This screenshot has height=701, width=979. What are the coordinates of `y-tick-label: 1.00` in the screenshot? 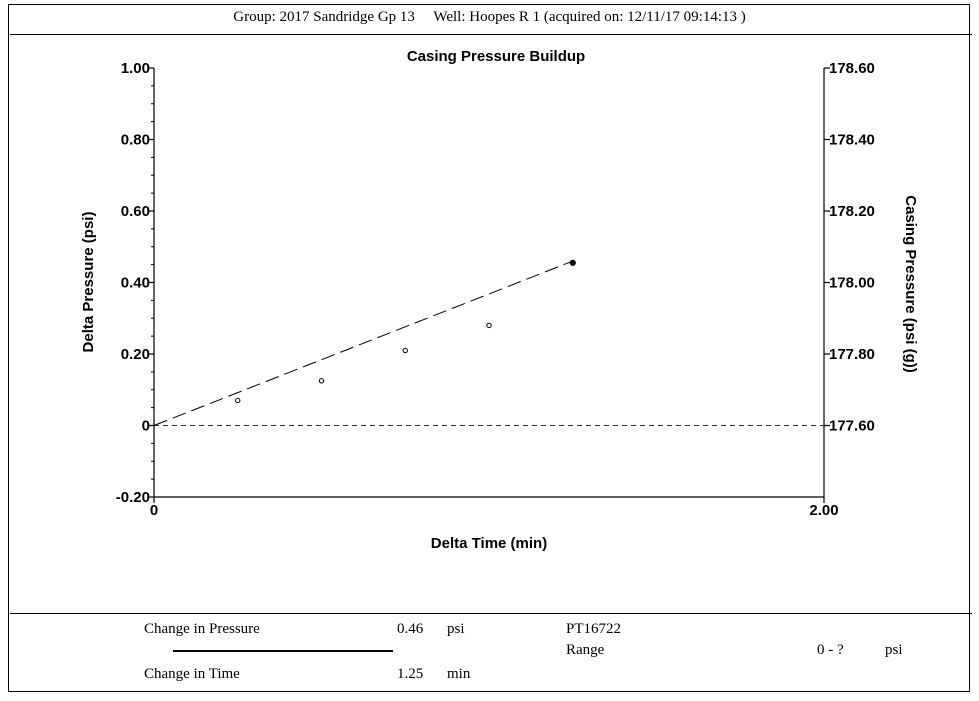 It's located at (135, 68).